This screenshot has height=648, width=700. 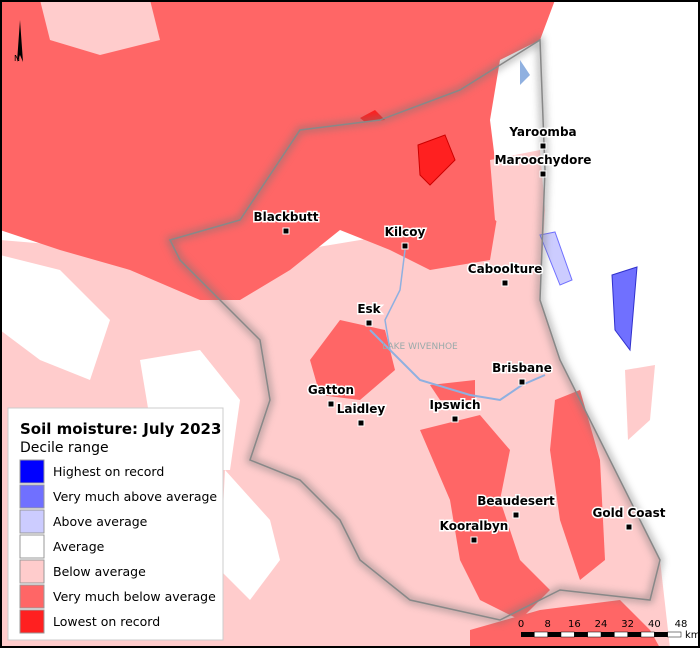 What do you see at coordinates (525, 72) in the screenshot?
I see `lake` at bounding box center [525, 72].